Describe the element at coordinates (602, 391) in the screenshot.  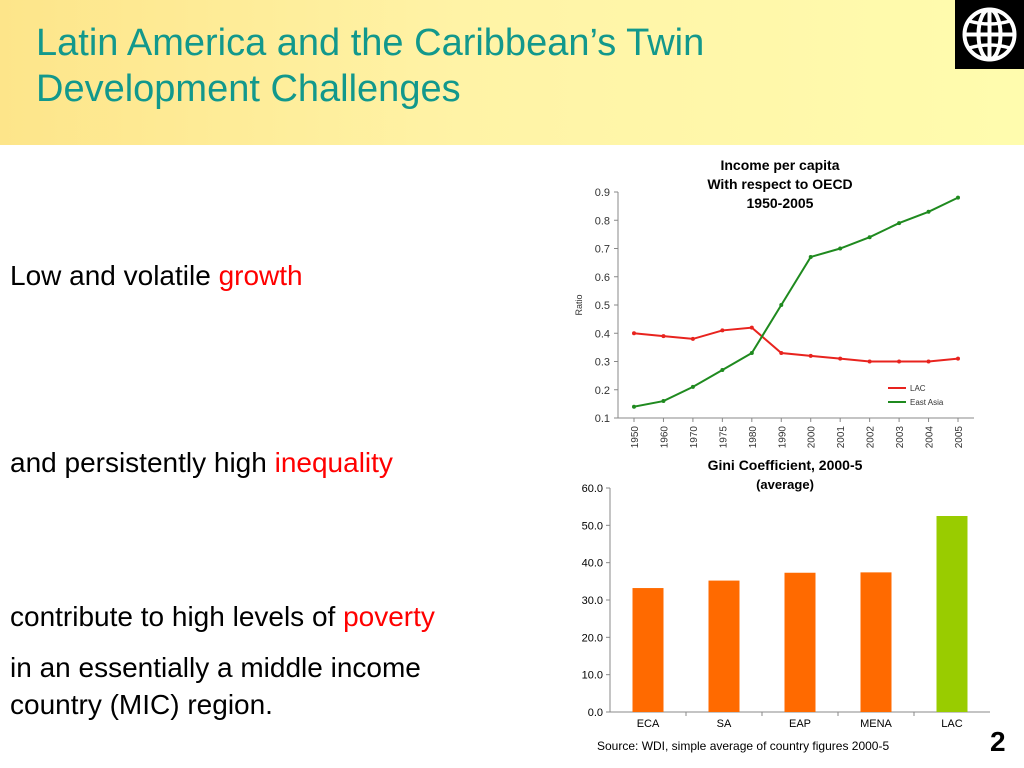
I see `y-tick-label: 0.2` at that location.